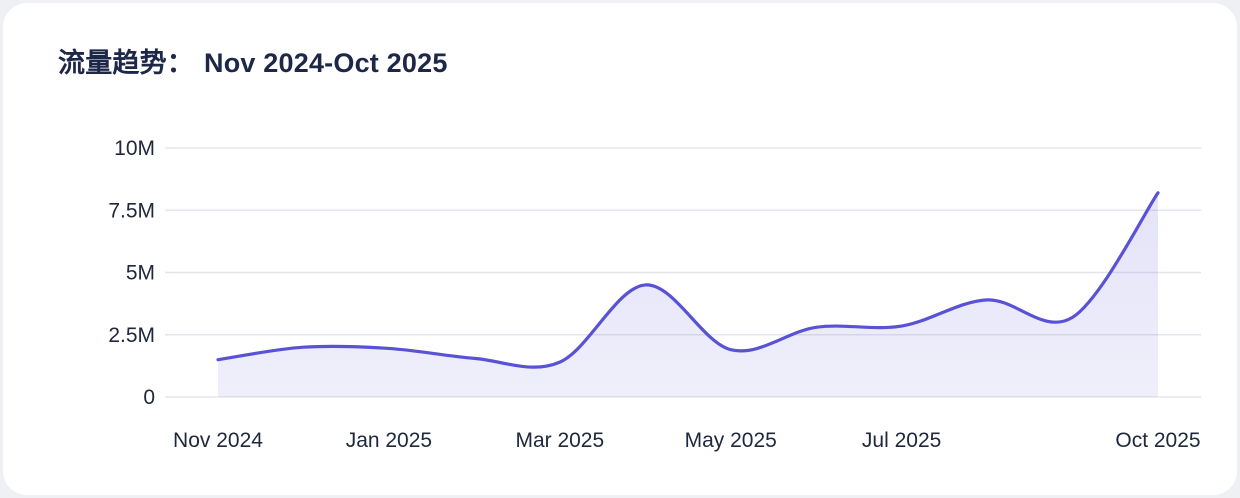  What do you see at coordinates (131, 210) in the screenshot?
I see `y-tick-label: 7.5M` at bounding box center [131, 210].